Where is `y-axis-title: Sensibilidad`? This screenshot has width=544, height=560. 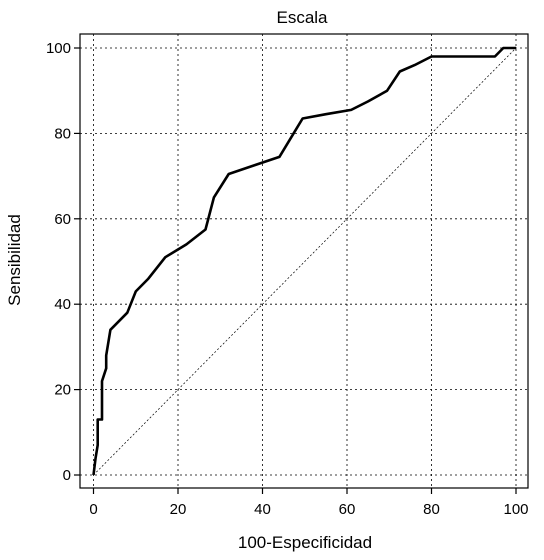
y-axis-title: Sensibilidad is located at coordinates (14, 260).